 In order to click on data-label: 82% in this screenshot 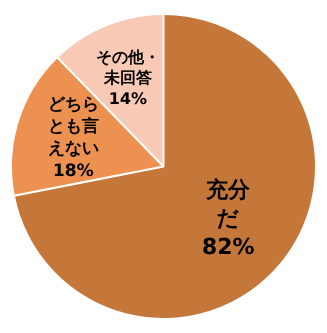, I will do `click(228, 247)`.